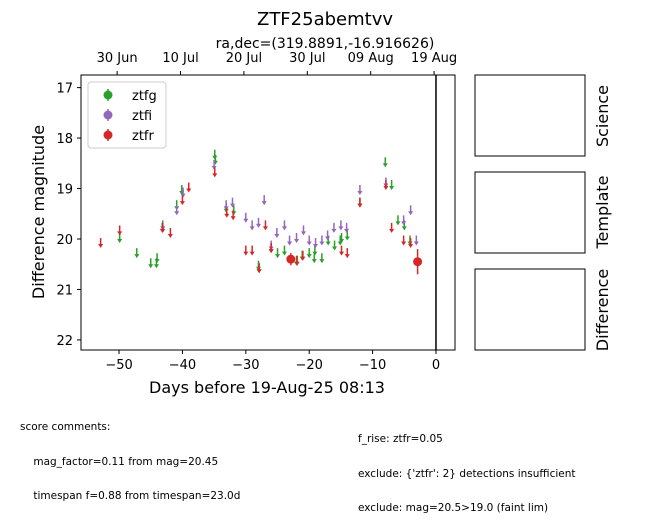 The height and width of the screenshot is (526, 650). Describe the element at coordinates (144, 96) in the screenshot. I see `legend-label: ztfg` at that location.